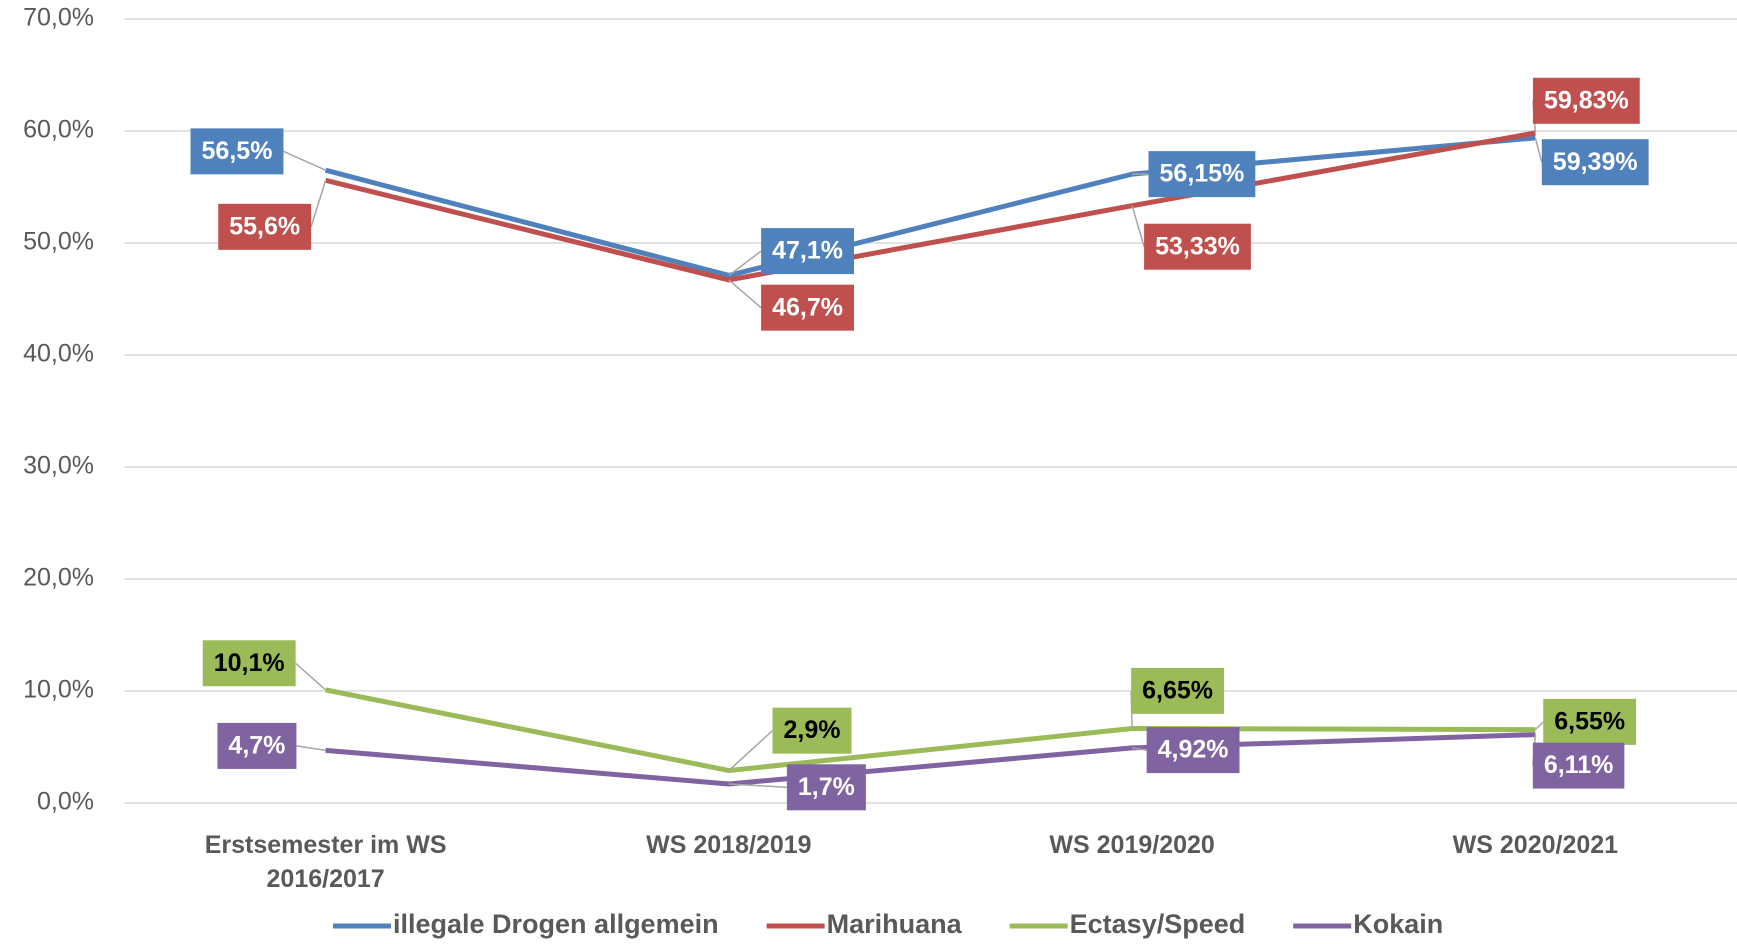  I want to click on legend-label: Kokain, so click(1398, 924).